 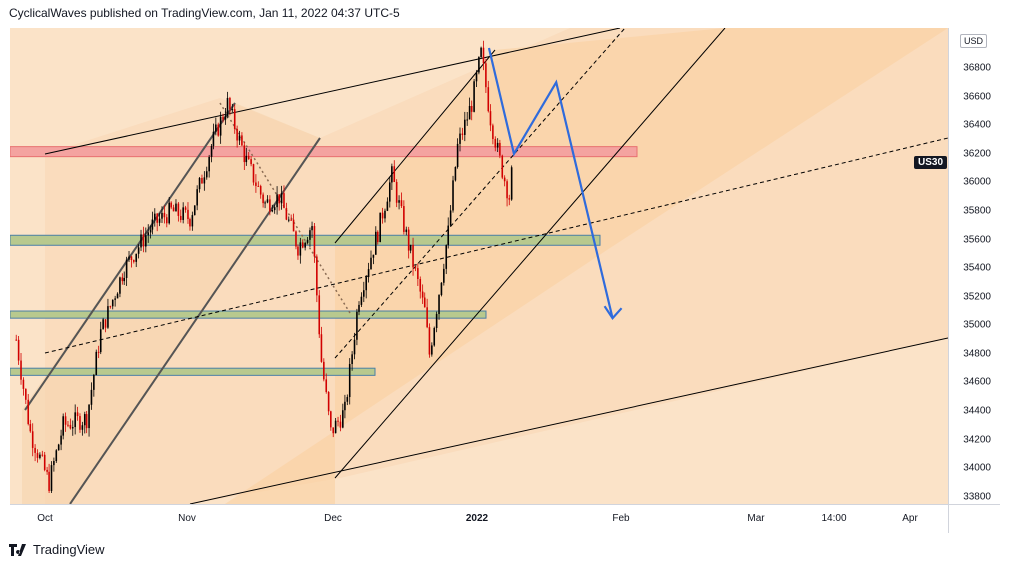 I want to click on price-tick-label: 36600, so click(x=977, y=97).